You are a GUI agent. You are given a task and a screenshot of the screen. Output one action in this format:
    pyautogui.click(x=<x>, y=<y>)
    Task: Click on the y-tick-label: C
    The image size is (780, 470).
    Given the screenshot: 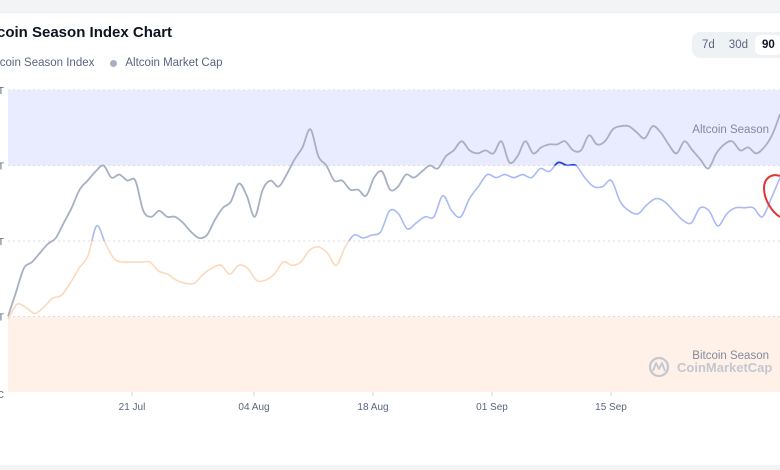 What is the action you would take?
    pyautogui.click(x=2, y=395)
    